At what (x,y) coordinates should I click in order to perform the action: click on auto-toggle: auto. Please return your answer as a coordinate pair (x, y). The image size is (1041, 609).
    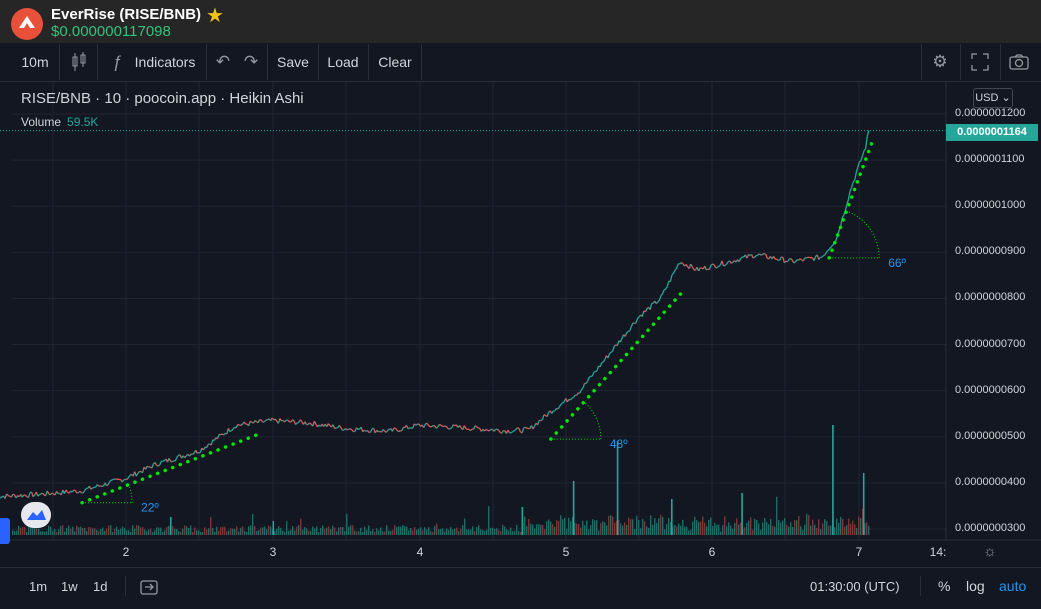
    Looking at the image, I should click on (1012, 586).